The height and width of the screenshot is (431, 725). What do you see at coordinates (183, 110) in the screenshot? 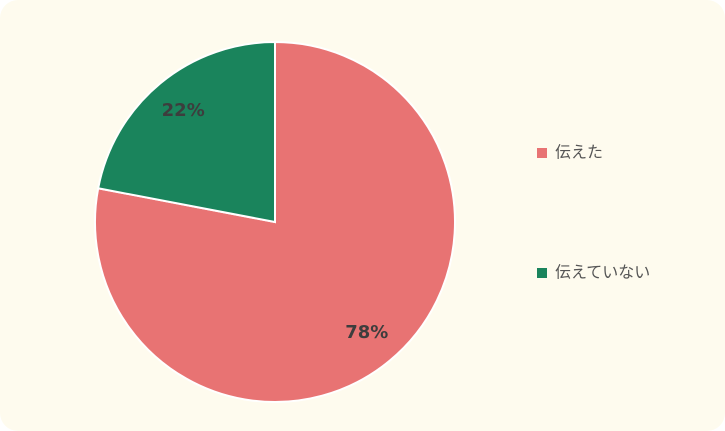
I see `data-label: 22%` at bounding box center [183, 110].